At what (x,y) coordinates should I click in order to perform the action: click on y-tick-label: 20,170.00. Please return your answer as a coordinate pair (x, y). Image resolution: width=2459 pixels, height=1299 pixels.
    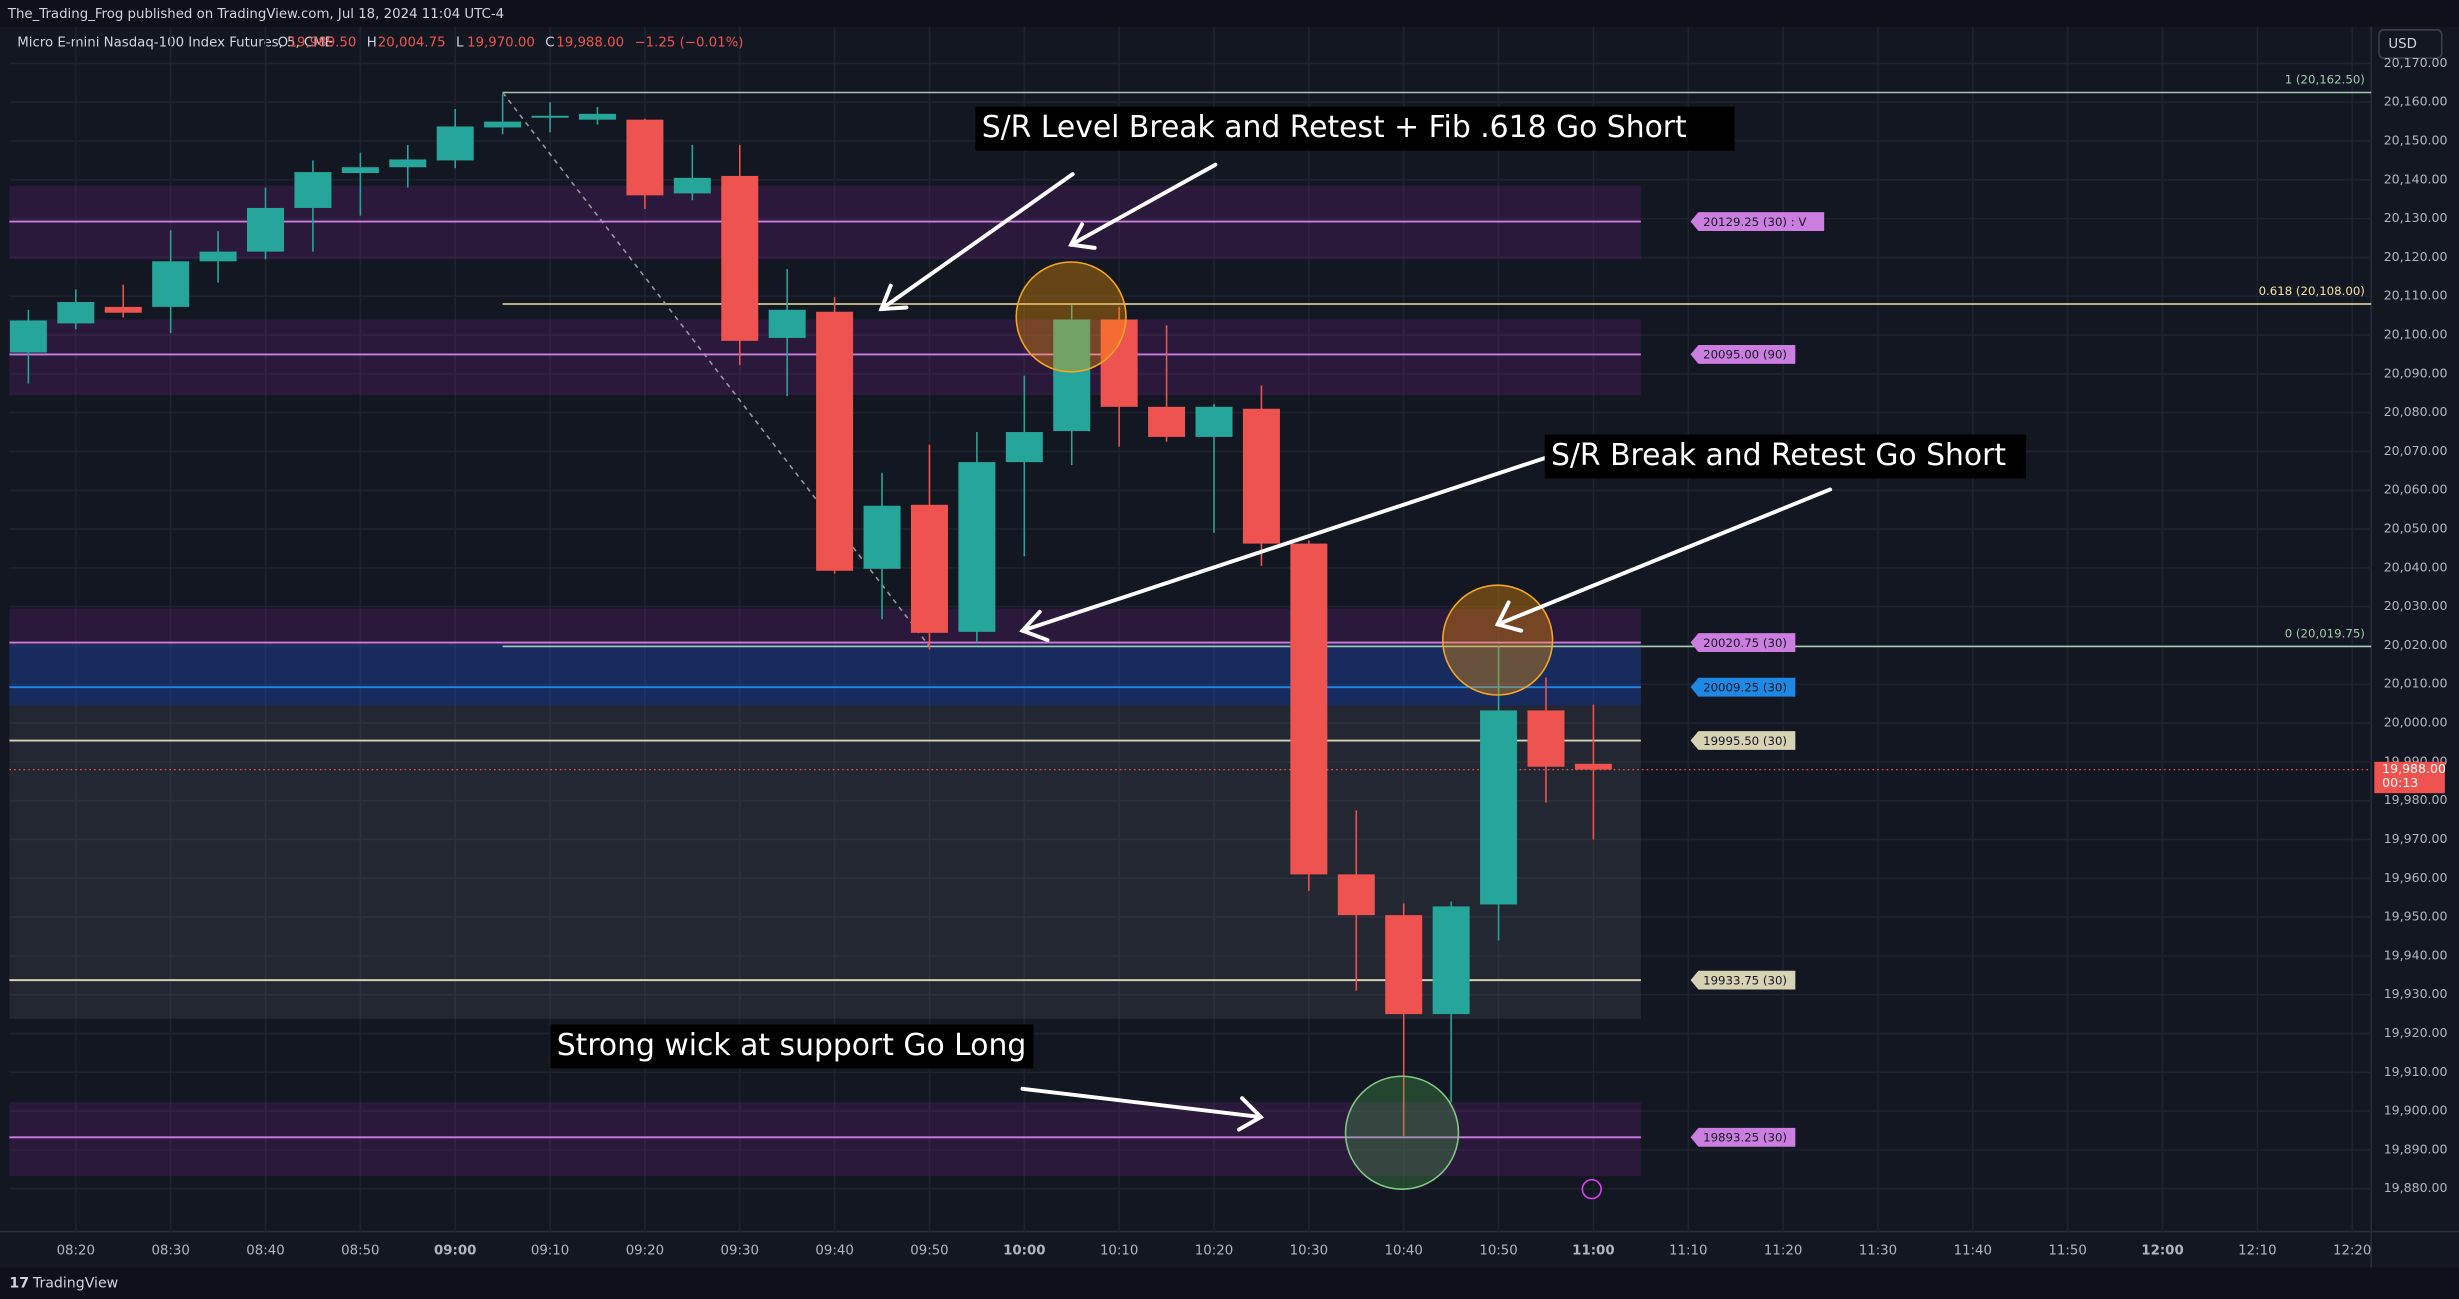
    Looking at the image, I should click on (2416, 62).